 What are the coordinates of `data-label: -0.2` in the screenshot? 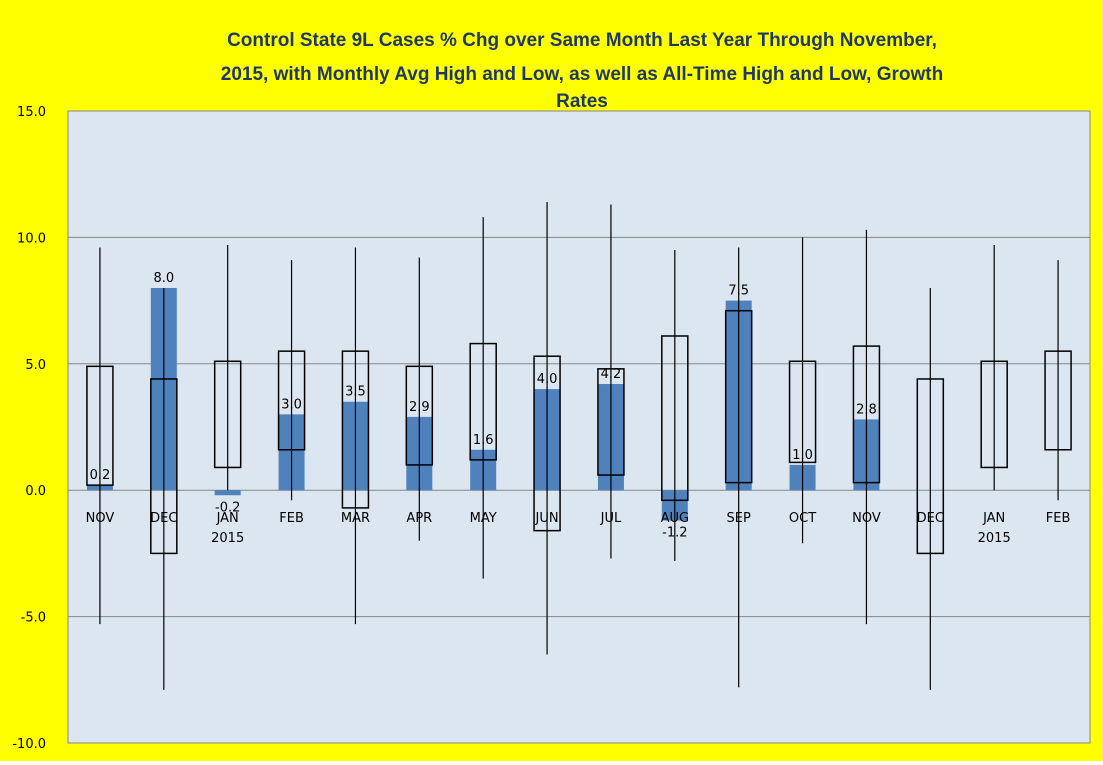 It's located at (227, 507).